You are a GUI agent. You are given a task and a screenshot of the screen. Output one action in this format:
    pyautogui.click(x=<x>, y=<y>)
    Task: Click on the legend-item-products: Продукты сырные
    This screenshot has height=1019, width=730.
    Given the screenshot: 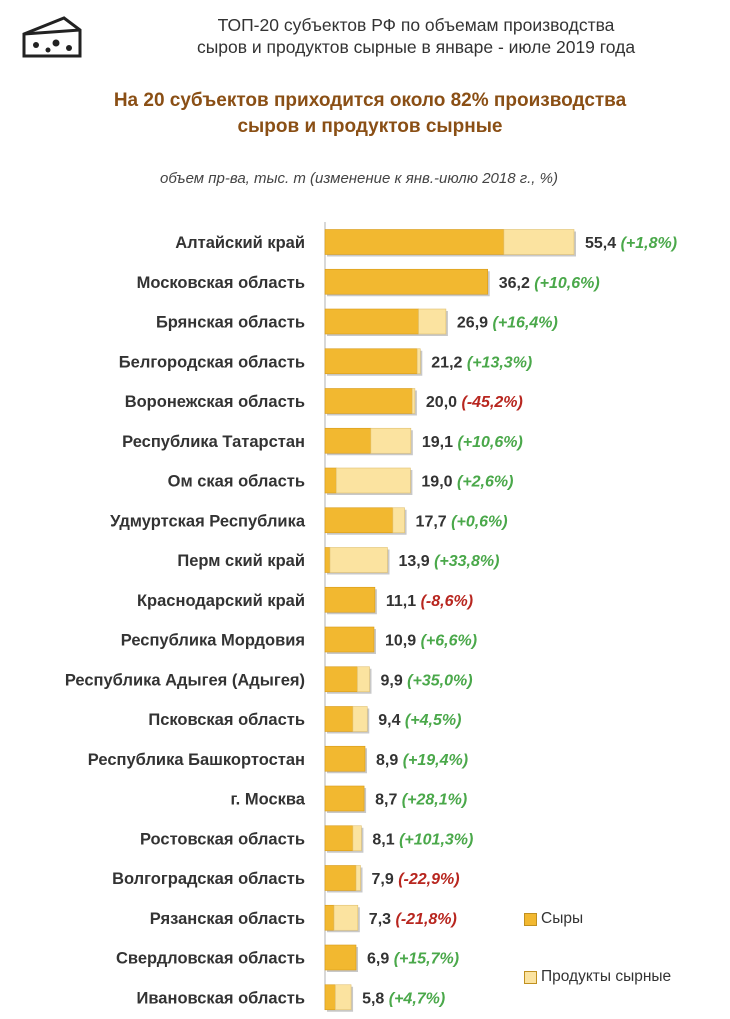 What is the action you would take?
    pyautogui.click(x=597, y=977)
    